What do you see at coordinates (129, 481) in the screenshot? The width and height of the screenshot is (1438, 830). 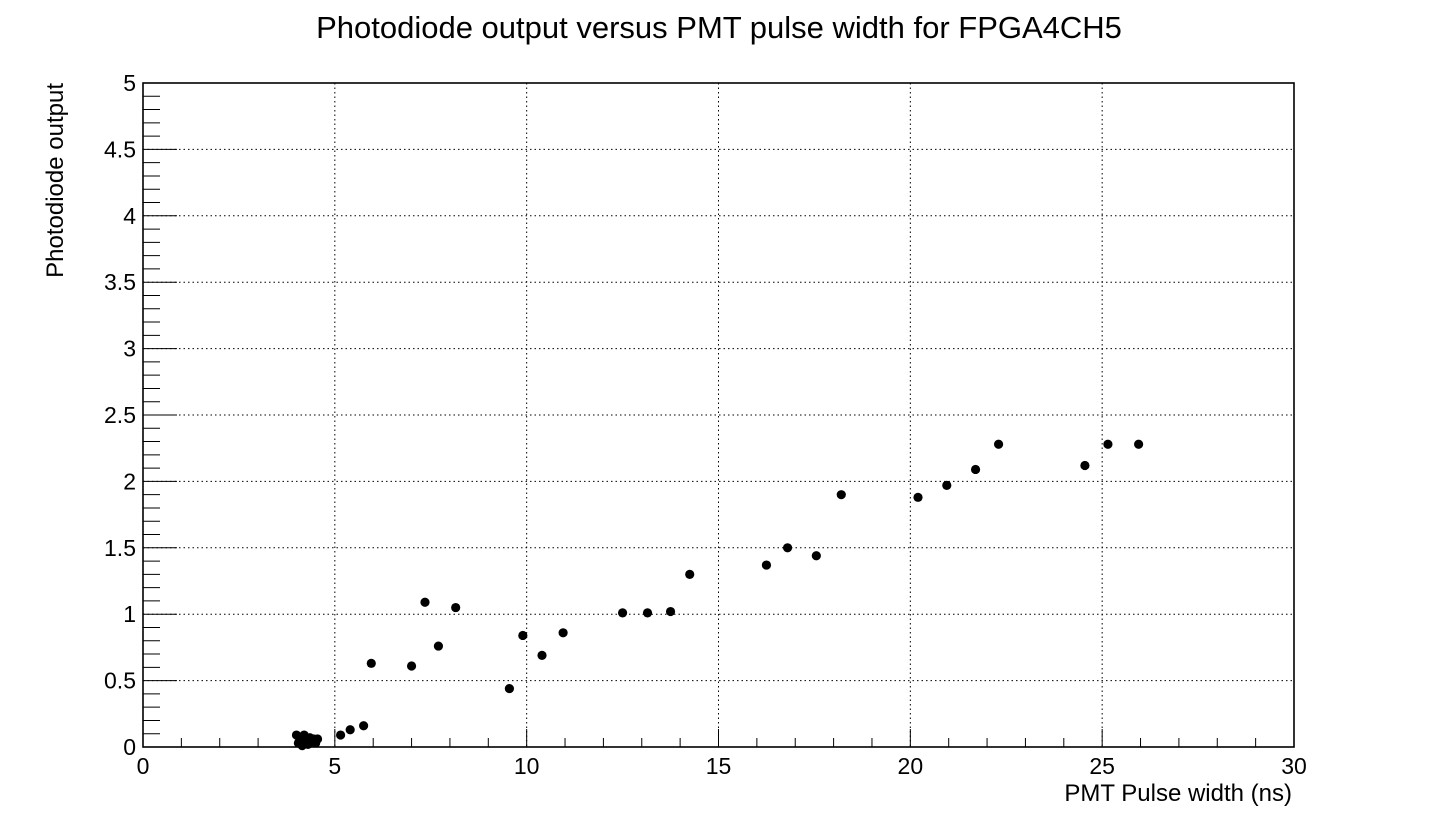 I see `y-tick-label: 2` at bounding box center [129, 481].